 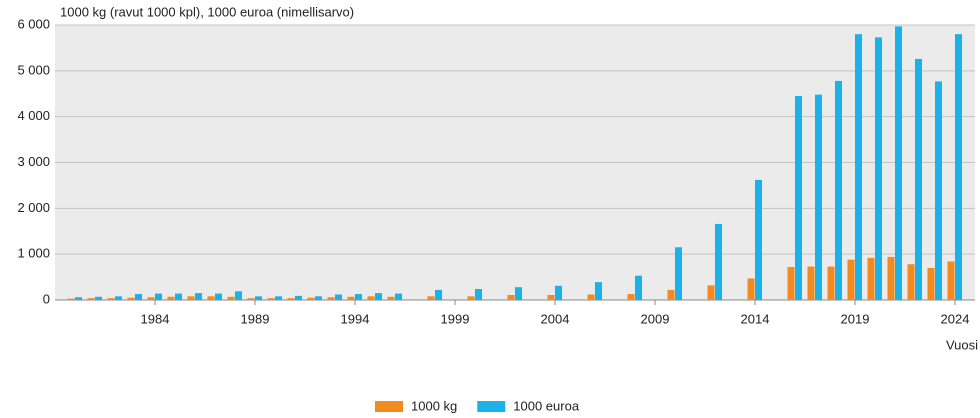 What do you see at coordinates (655, 318) in the screenshot?
I see `x-tick-label: 2009` at bounding box center [655, 318].